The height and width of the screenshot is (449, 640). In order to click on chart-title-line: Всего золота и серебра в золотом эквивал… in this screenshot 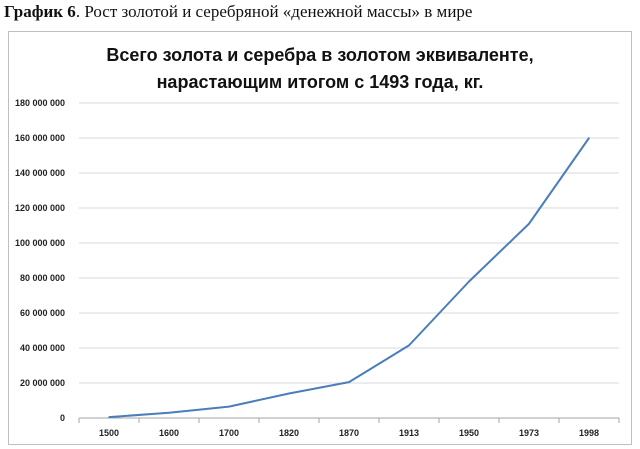, I will do `click(319, 55)`.